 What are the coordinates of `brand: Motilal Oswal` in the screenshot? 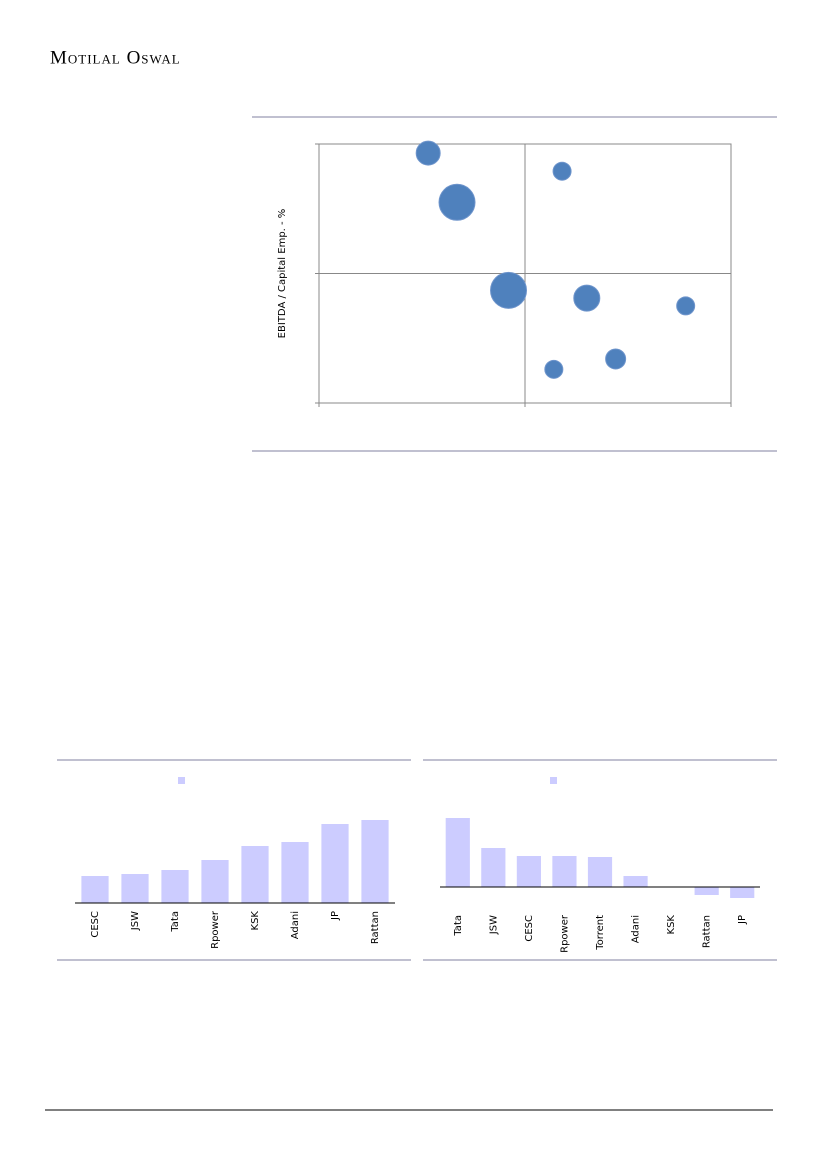 It's located at (115, 57).